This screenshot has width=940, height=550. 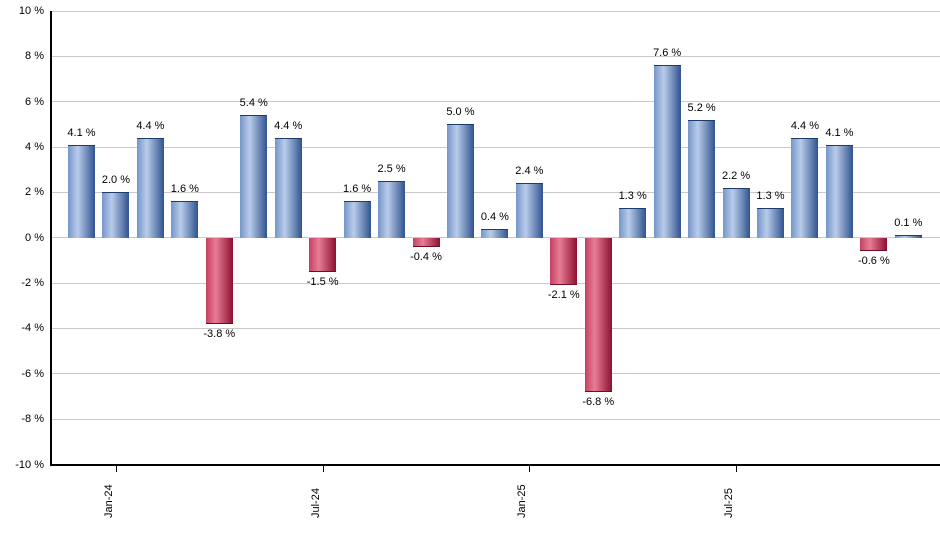 I want to click on x-axis-label: Jan-25, so click(x=522, y=500).